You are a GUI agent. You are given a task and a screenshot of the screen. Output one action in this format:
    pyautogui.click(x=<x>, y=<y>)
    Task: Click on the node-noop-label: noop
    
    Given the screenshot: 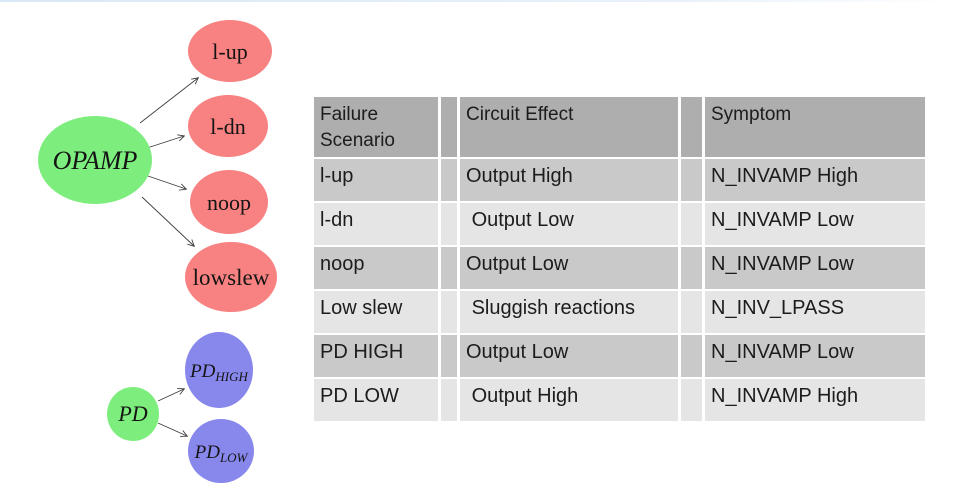 What is the action you would take?
    pyautogui.click(x=229, y=202)
    